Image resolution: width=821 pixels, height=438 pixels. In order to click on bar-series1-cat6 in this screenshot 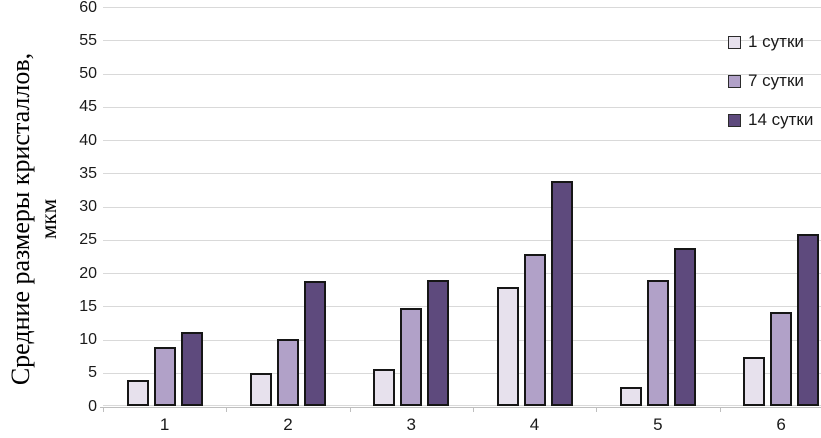, I will do `click(754, 381)`.